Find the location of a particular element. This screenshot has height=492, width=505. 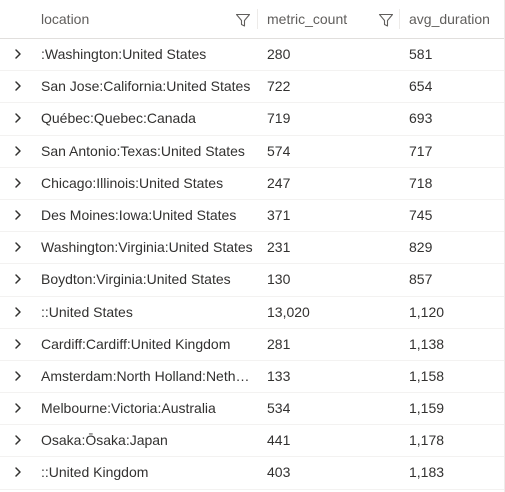

cell-location: :Washington:United States is located at coordinates (124, 54).